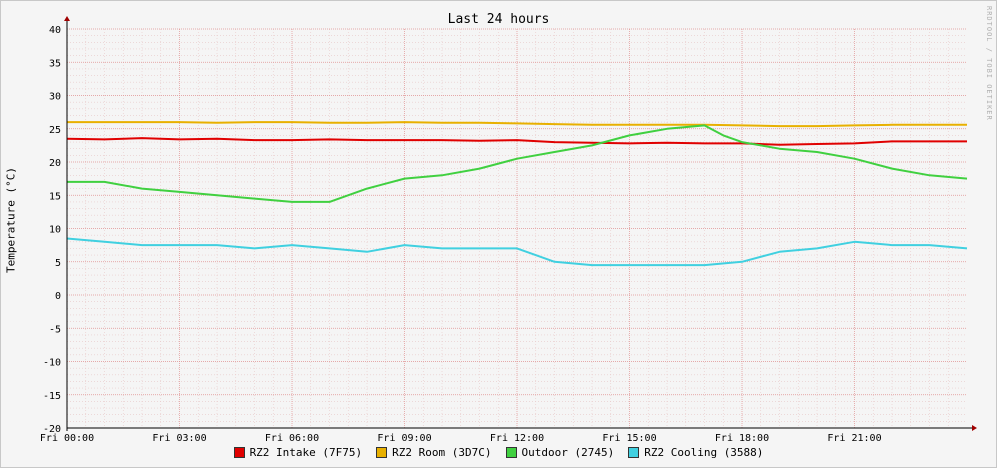 Image resolution: width=997 pixels, height=468 pixels. I want to click on x-tick-label: Fri 21:00, so click(854, 438).